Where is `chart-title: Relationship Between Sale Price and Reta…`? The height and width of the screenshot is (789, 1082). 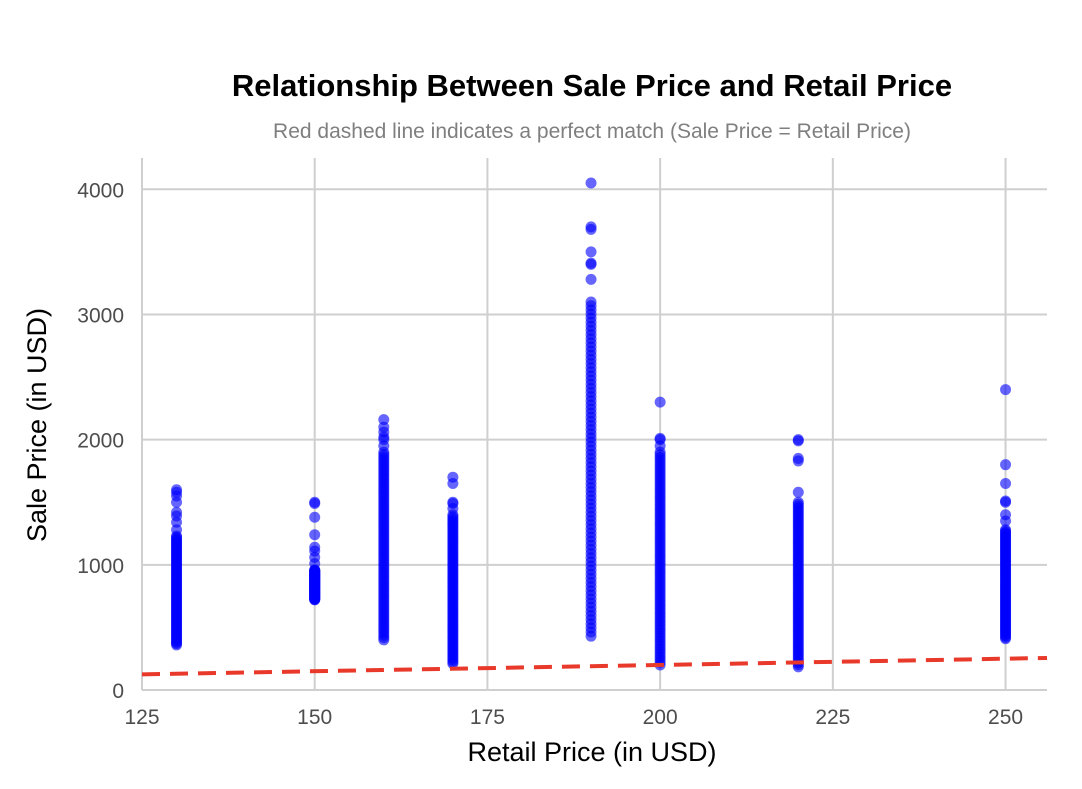 chart-title: Relationship Between Sale Price and Reta… is located at coordinates (592, 85).